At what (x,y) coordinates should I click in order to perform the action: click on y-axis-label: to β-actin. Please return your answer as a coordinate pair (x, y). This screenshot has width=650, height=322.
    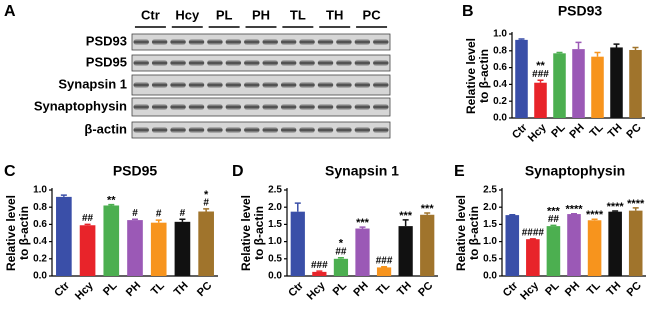
    Looking at the image, I should click on (484, 76).